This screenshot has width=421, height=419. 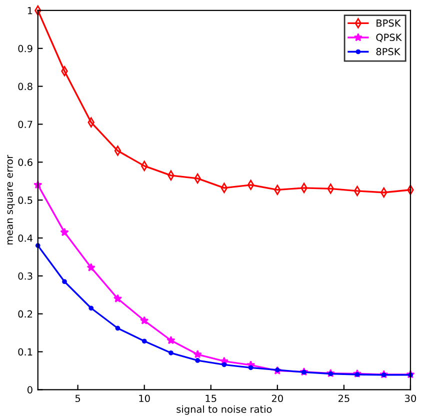 I want to click on y-tick-label: 0.1, so click(x=25, y=352).